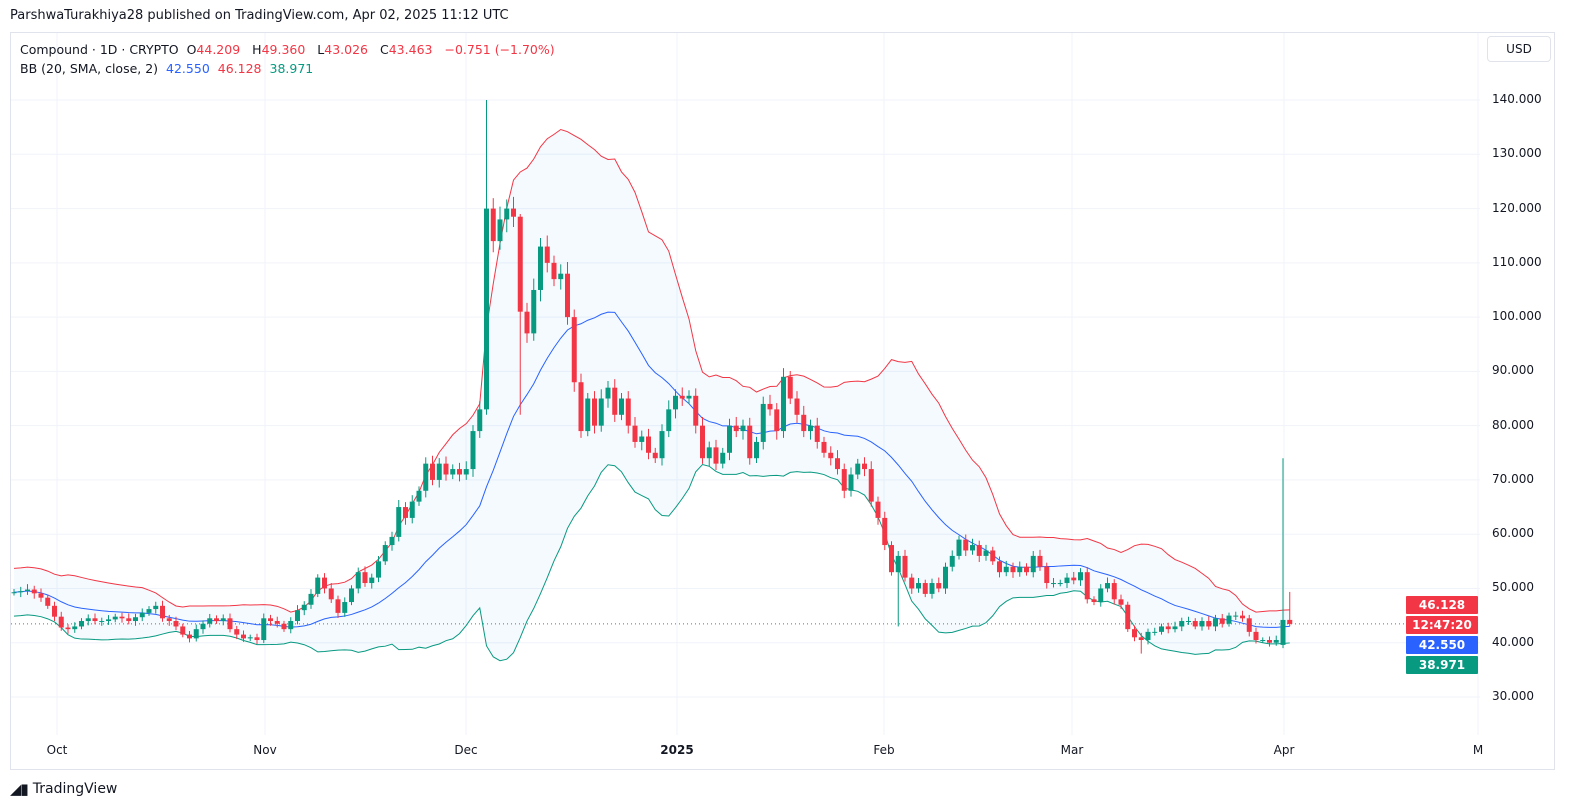  Describe the element at coordinates (1519, 49) in the screenshot. I see `currency-button: USD` at that location.